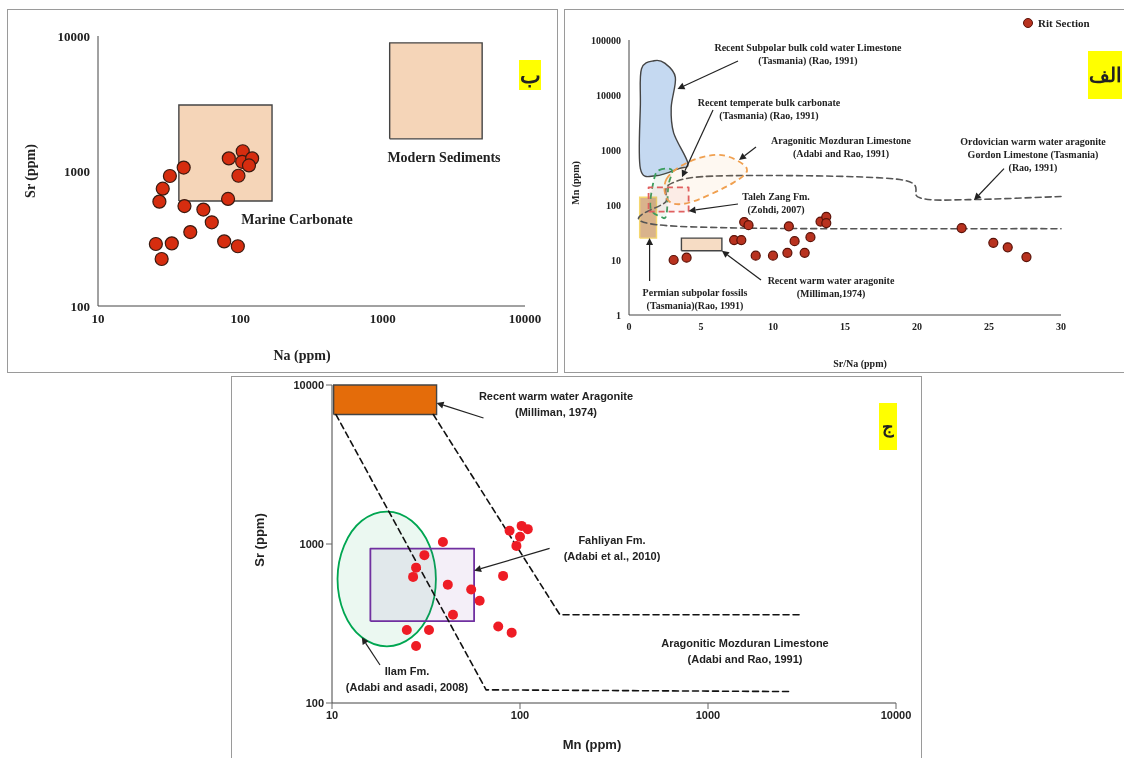 The height and width of the screenshot is (758, 1124). I want to click on y-tick-label: 10, so click(616, 260).